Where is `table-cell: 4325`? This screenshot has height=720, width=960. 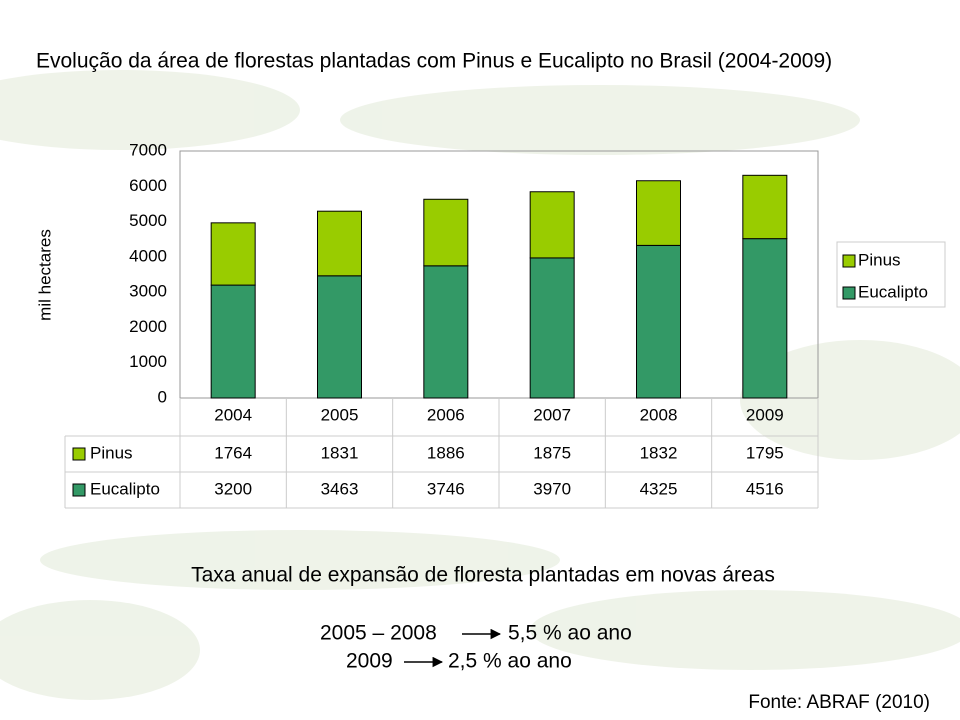
table-cell: 4325 is located at coordinates (659, 488).